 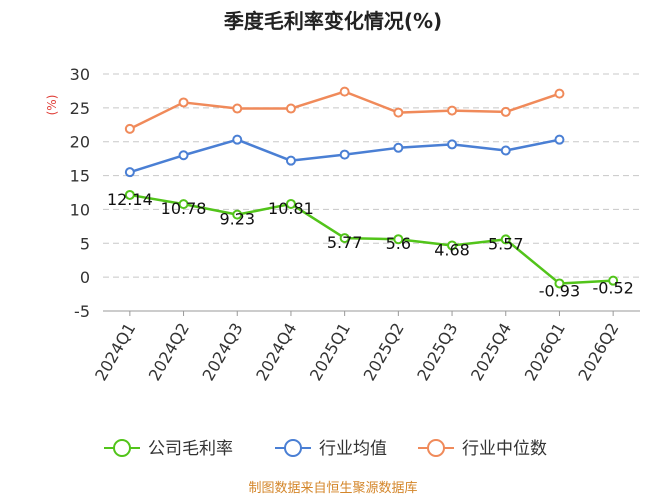 I want to click on y-tick-label: 30, so click(x=80, y=74).